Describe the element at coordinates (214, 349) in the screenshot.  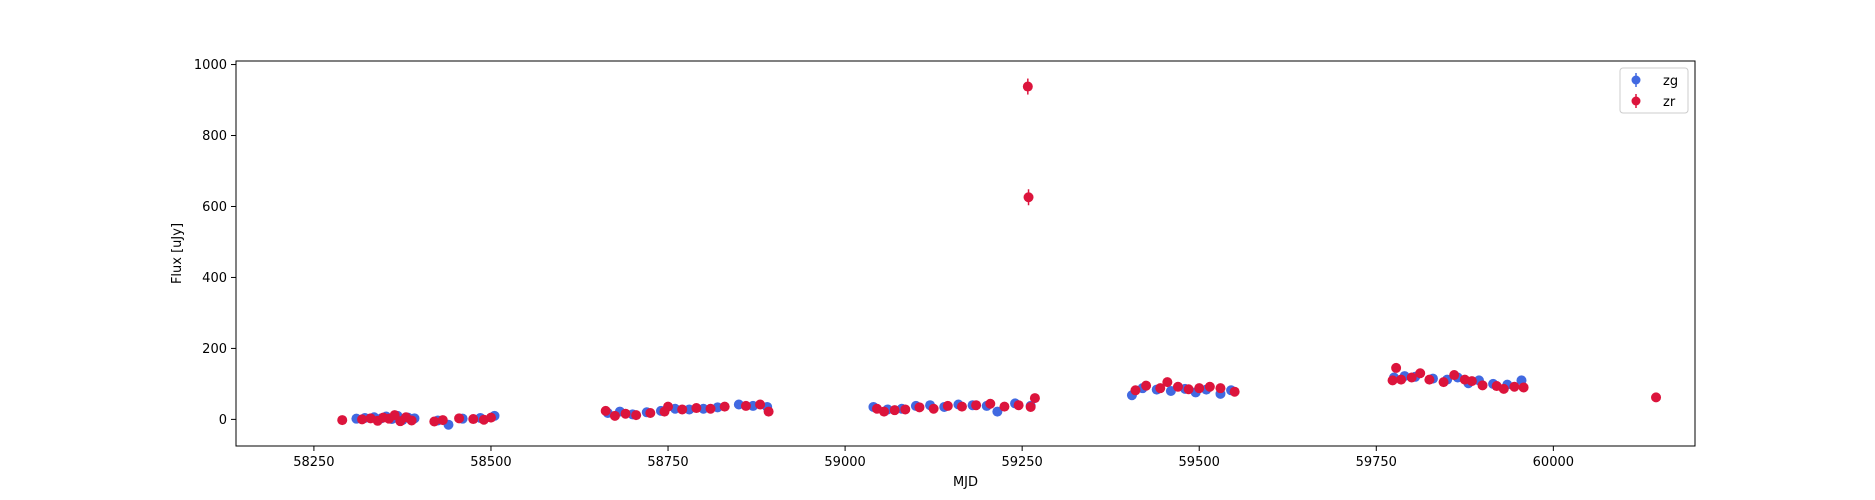
I see `y-tick-label: 200` at that location.